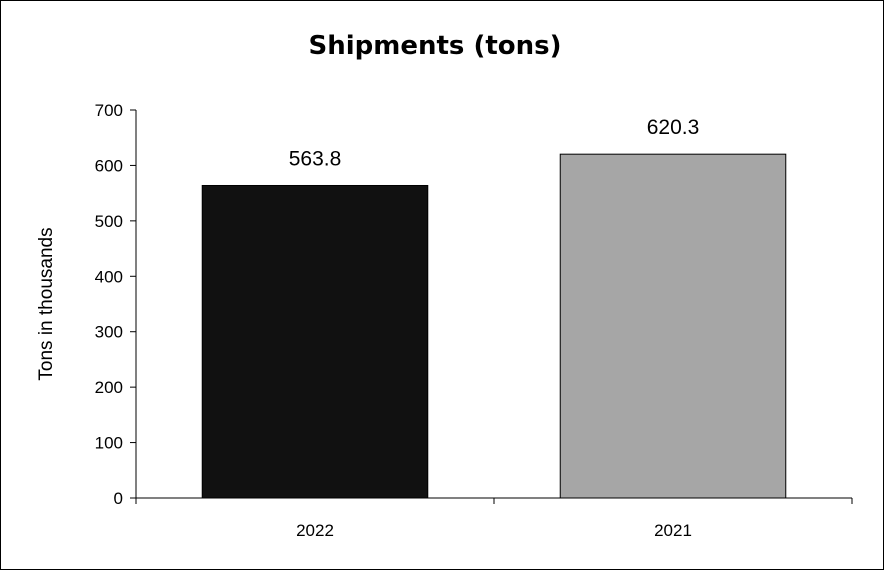  I want to click on y-tick-label: 100, so click(109, 443).